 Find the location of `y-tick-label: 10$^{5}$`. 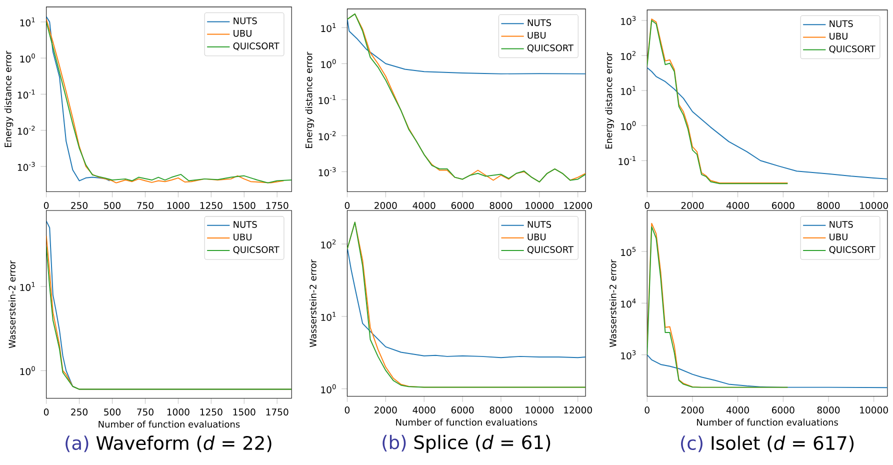

y-tick-label: 10$^{5}$ is located at coordinates (628, 251).